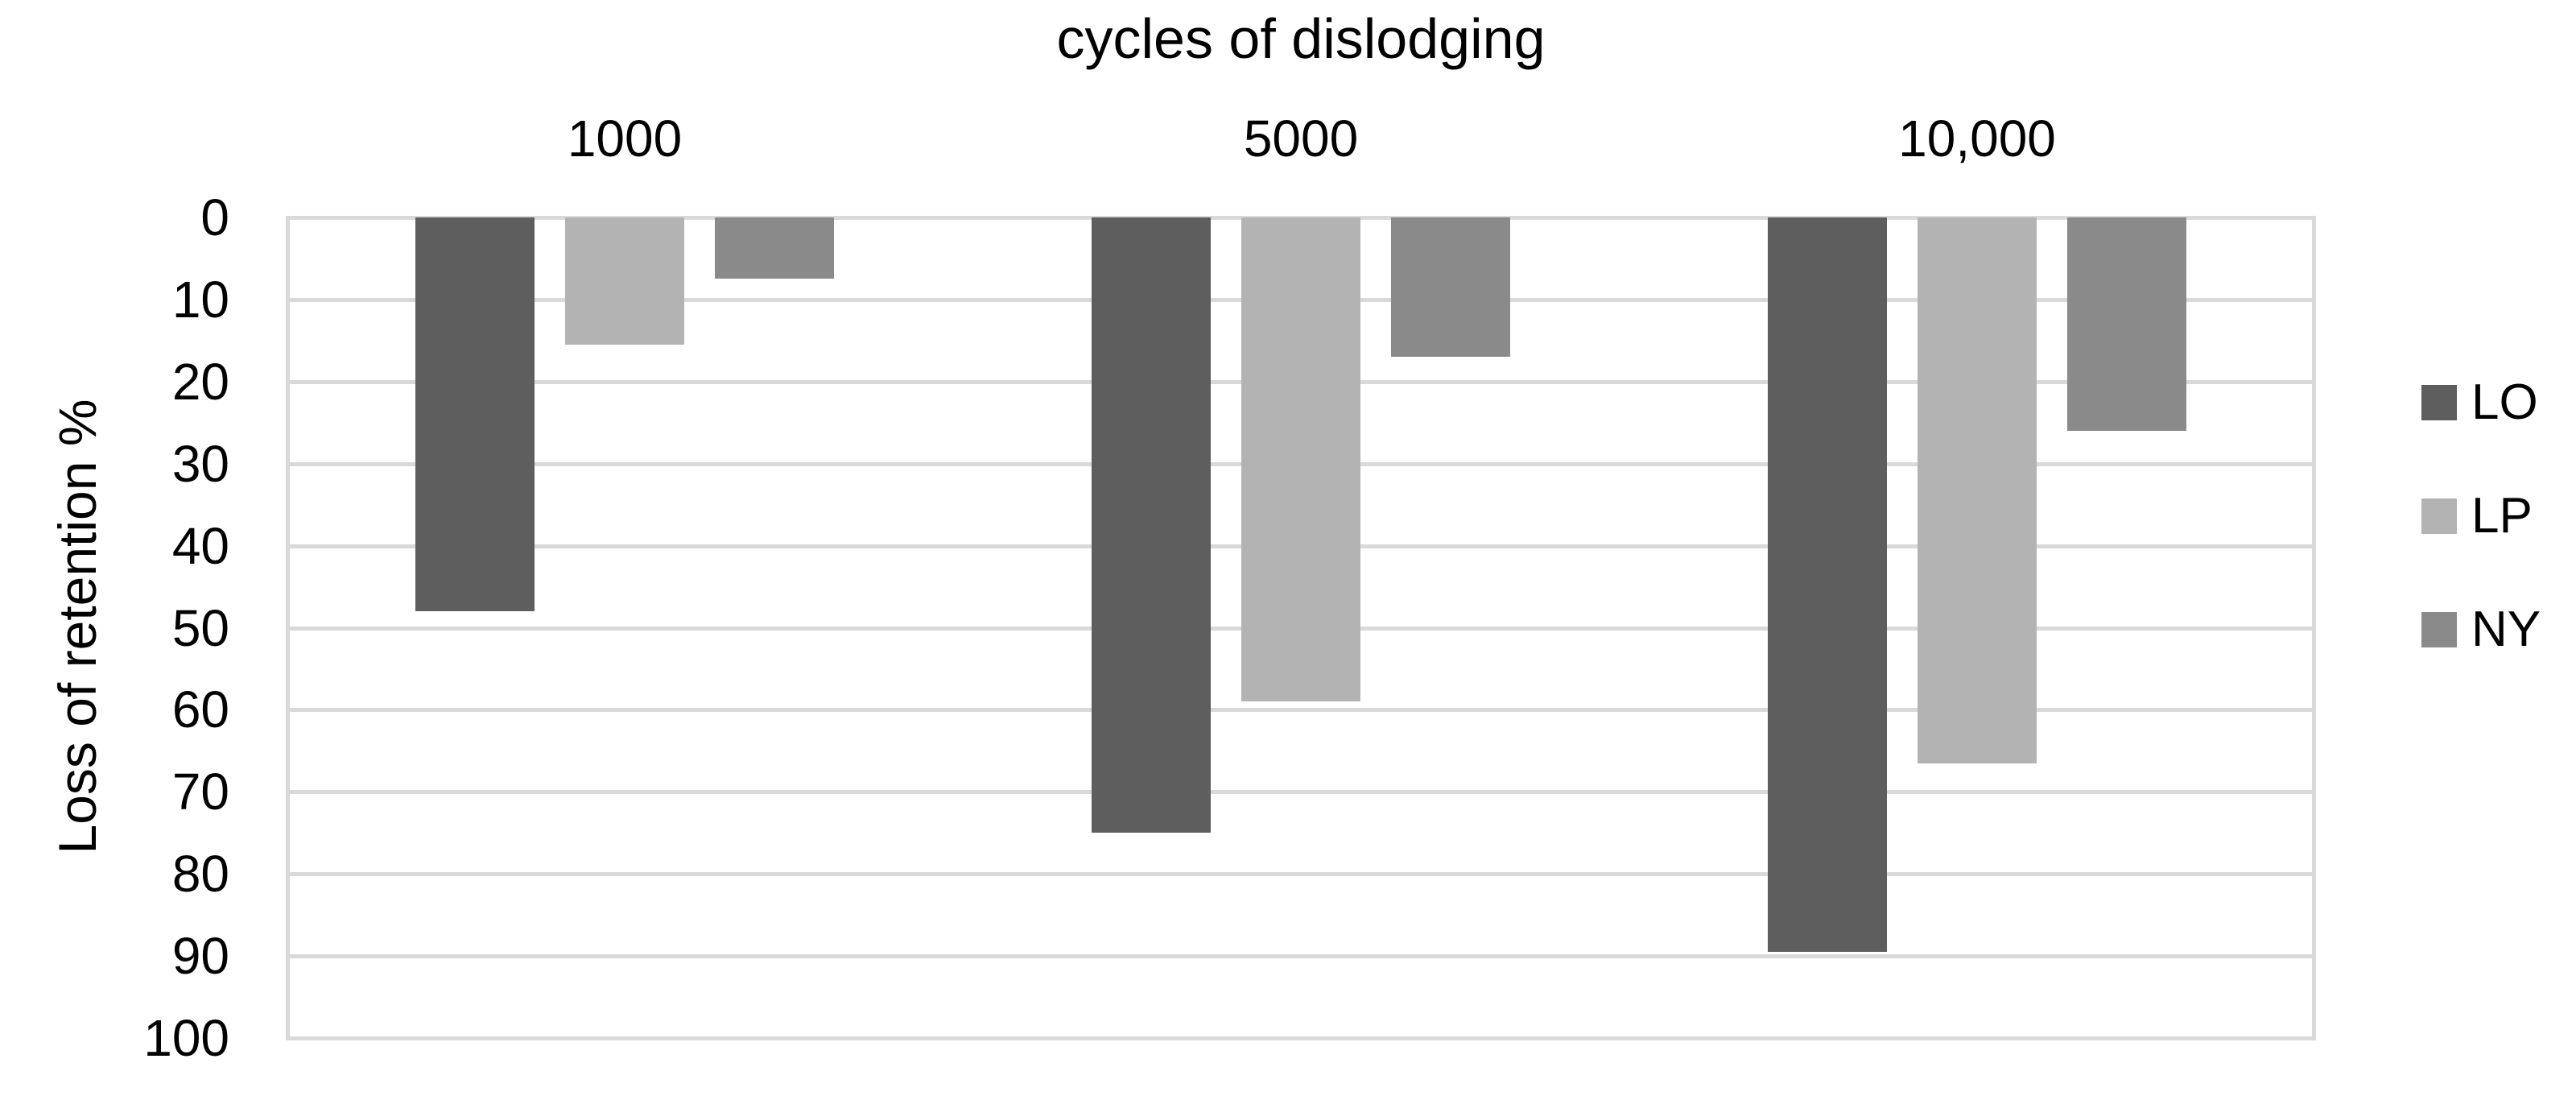  I want to click on category-label-10000: 10,000, so click(1977, 139).